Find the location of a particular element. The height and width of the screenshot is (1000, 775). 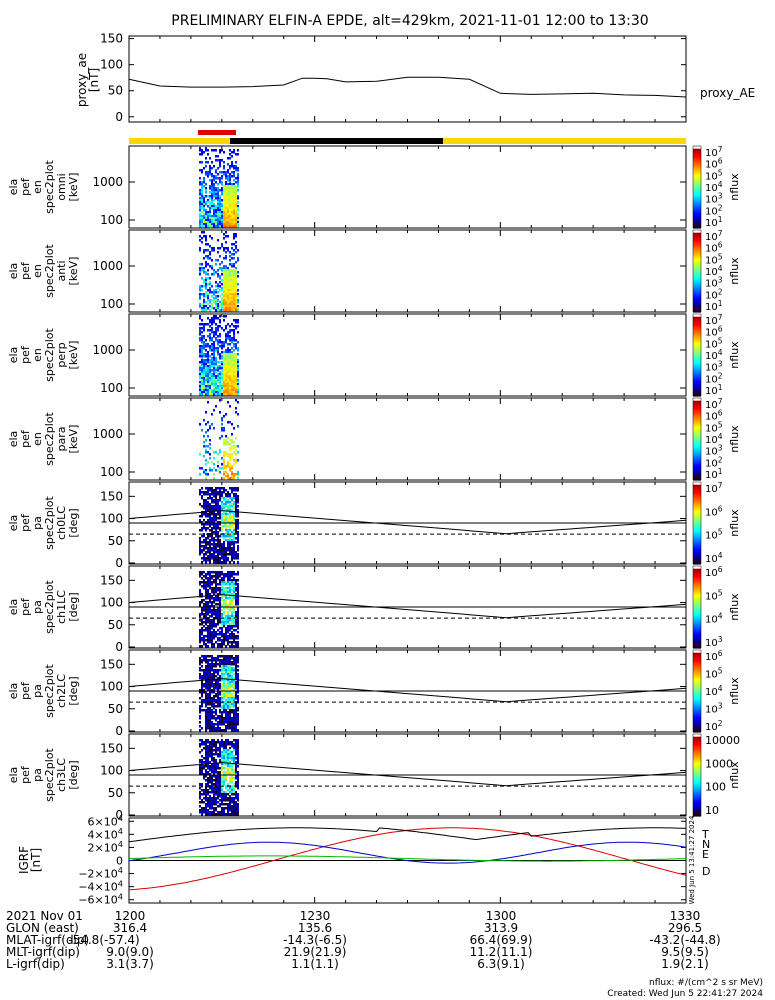

colorbar-tick-label: 10⁴ is located at coordinates (714, 691).